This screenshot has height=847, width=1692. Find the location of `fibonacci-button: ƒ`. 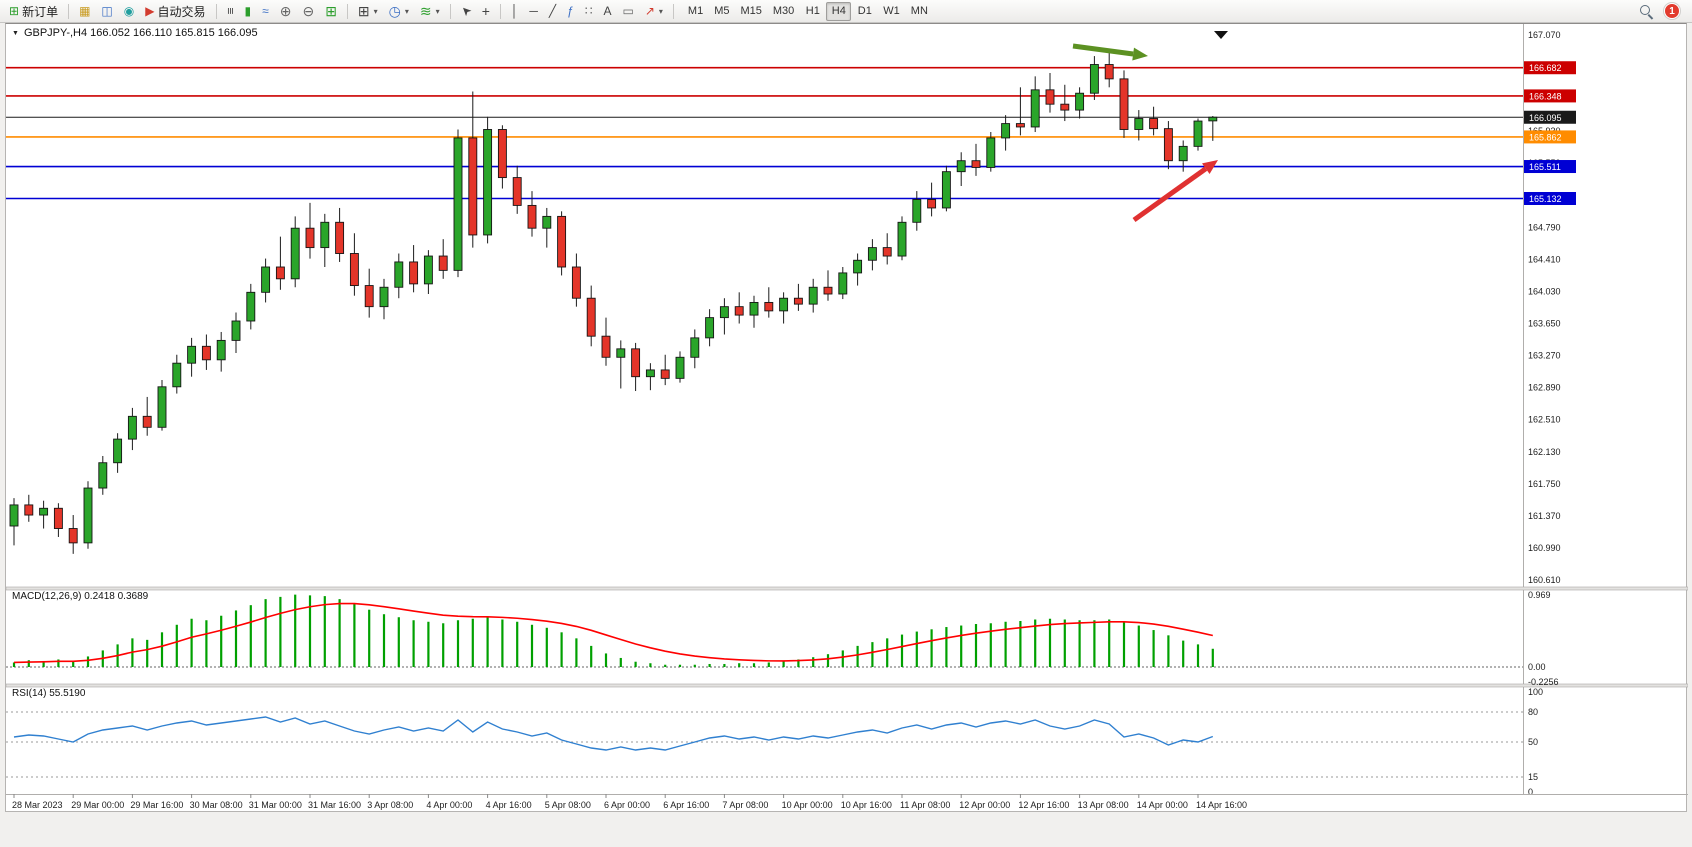

fibonacci-button: ƒ is located at coordinates (570, 11).